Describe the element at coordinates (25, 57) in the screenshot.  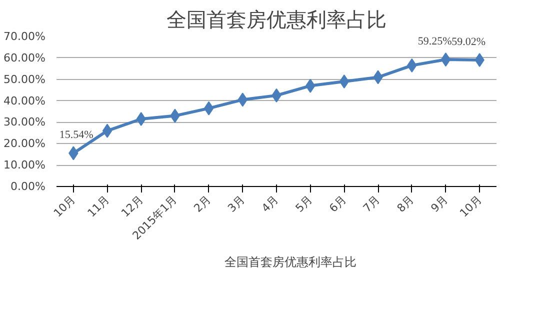
I see `y-tick-label: 60.00%` at that location.